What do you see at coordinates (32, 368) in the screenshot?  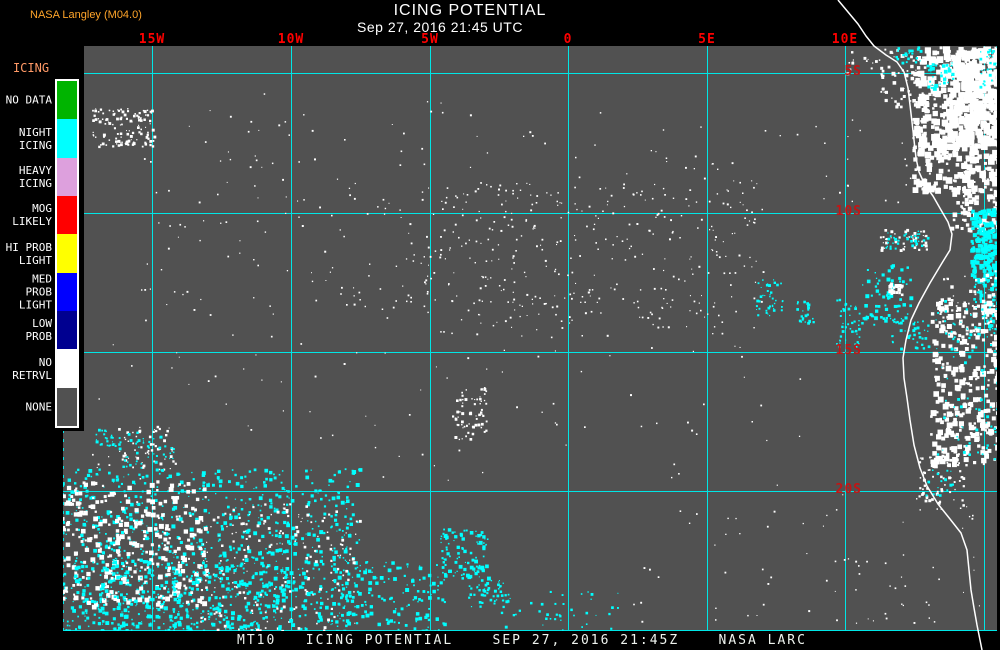 I see `legend-item-label: NO RETRVL` at bounding box center [32, 368].